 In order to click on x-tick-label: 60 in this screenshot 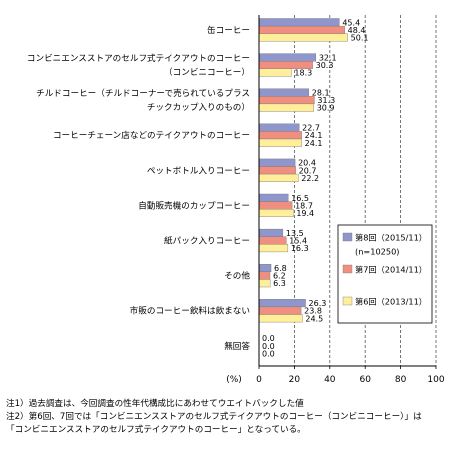, I will do `click(365, 380)`.